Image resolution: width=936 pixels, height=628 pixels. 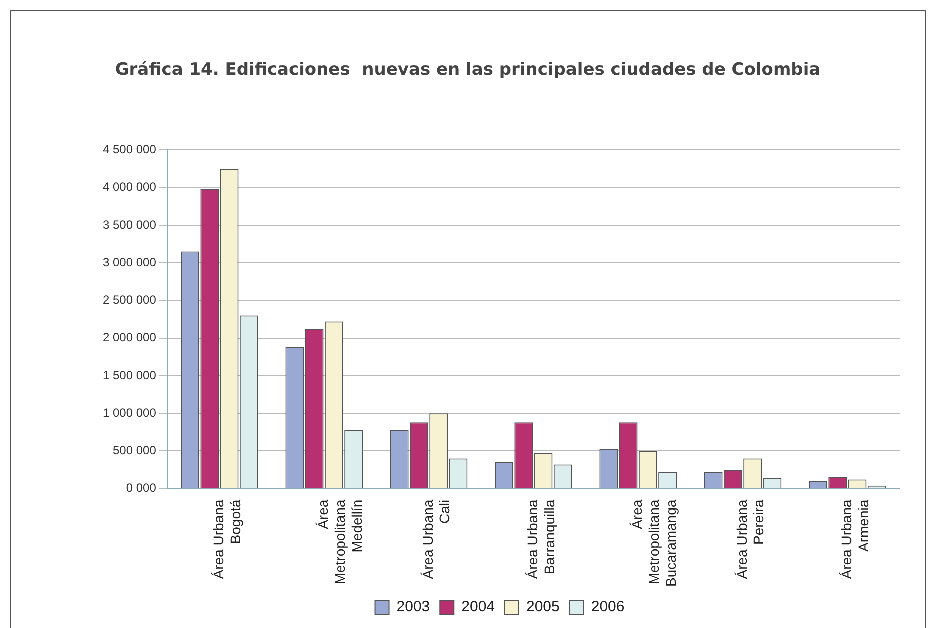 I want to click on legend-label: 2006, so click(x=608, y=607).